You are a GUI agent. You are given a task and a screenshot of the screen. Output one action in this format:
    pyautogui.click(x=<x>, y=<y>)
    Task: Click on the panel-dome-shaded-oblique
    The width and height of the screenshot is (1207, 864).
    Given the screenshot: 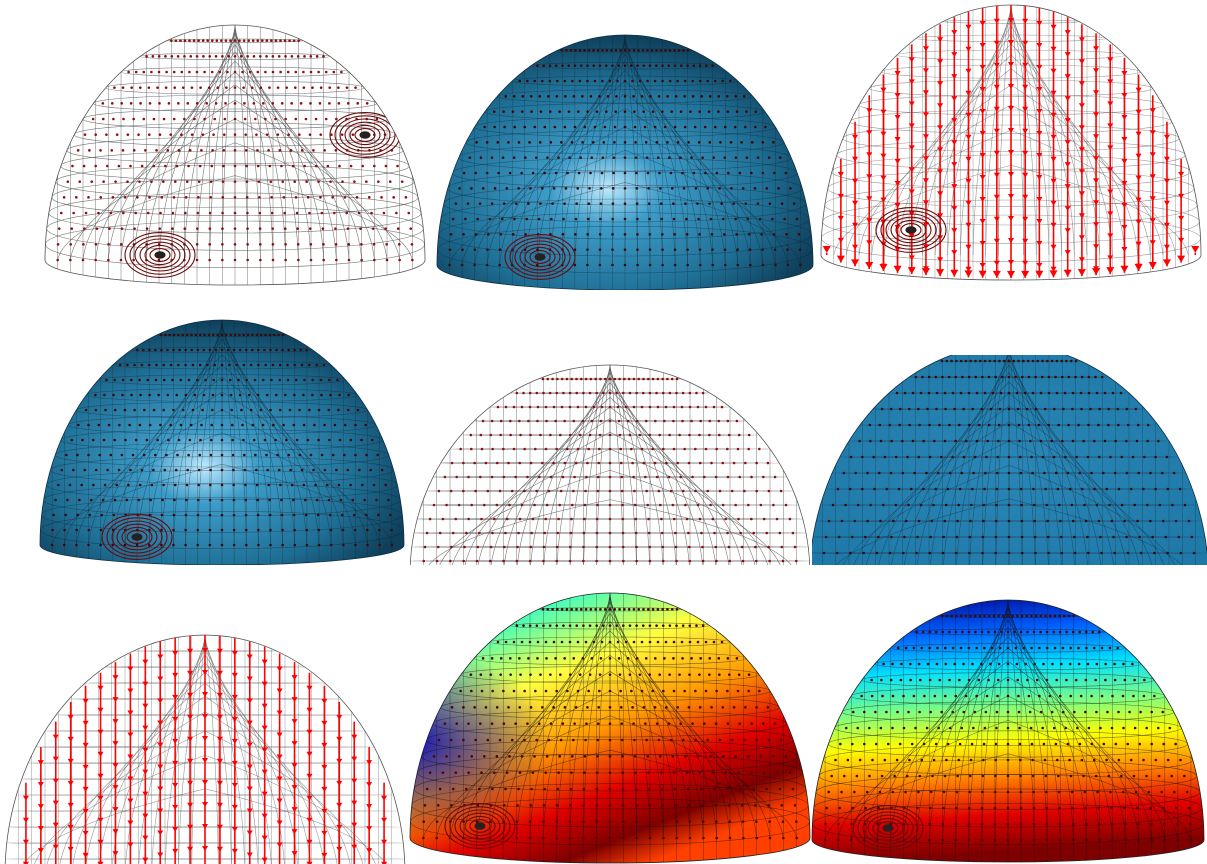 What is the action you would take?
    pyautogui.click(x=625, y=155)
    